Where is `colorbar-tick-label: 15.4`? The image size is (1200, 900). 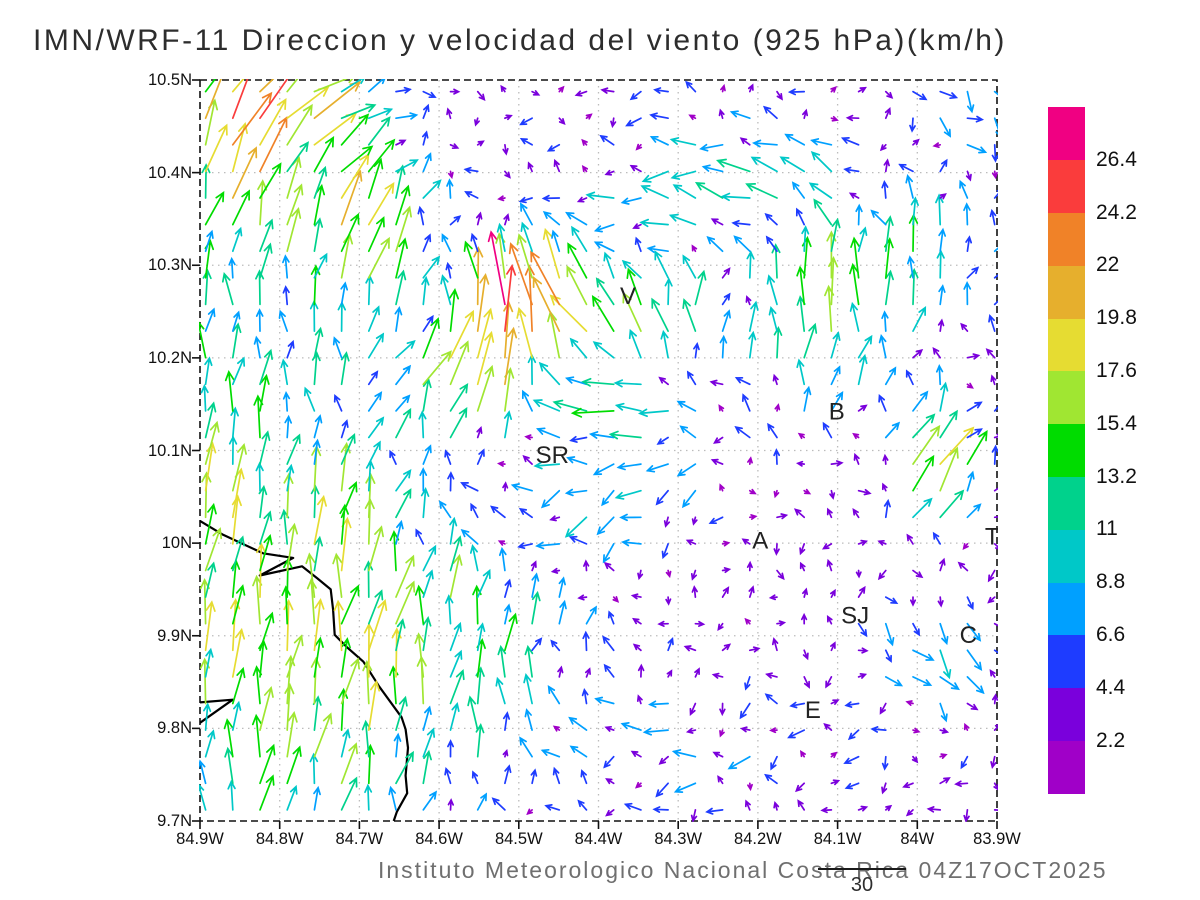
colorbar-tick-label: 15.4 is located at coordinates (1116, 423).